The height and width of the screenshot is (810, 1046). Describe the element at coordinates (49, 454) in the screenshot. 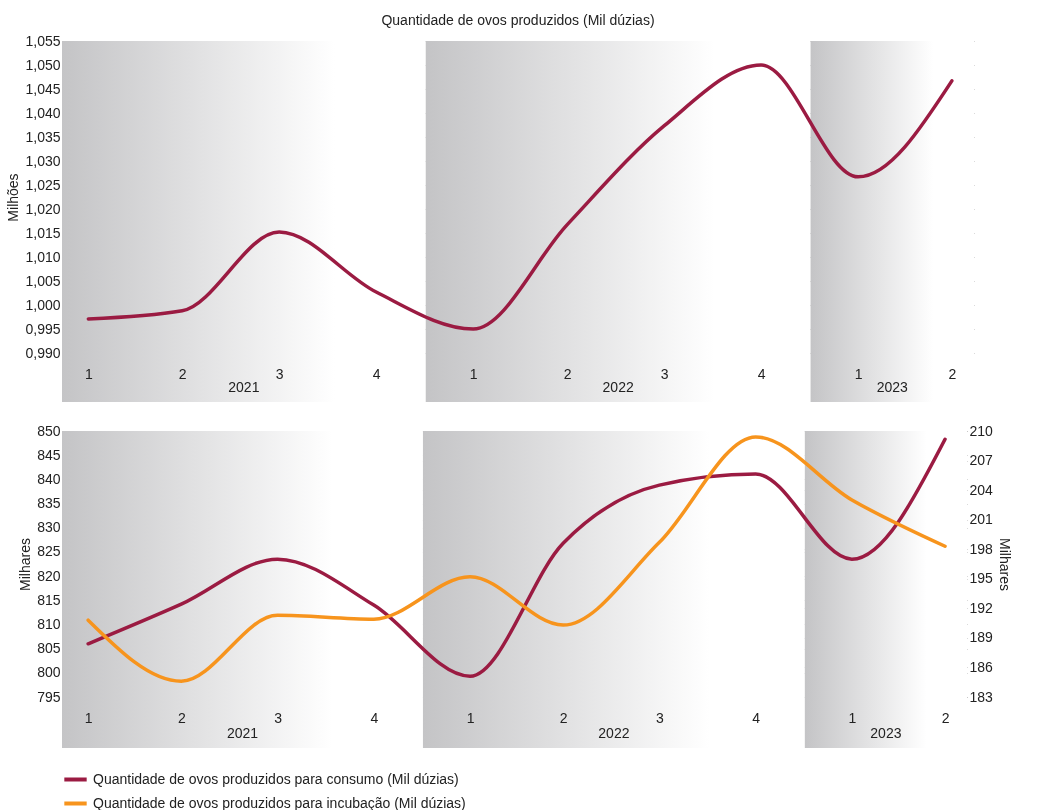

I see `y-tick-label: 845` at that location.